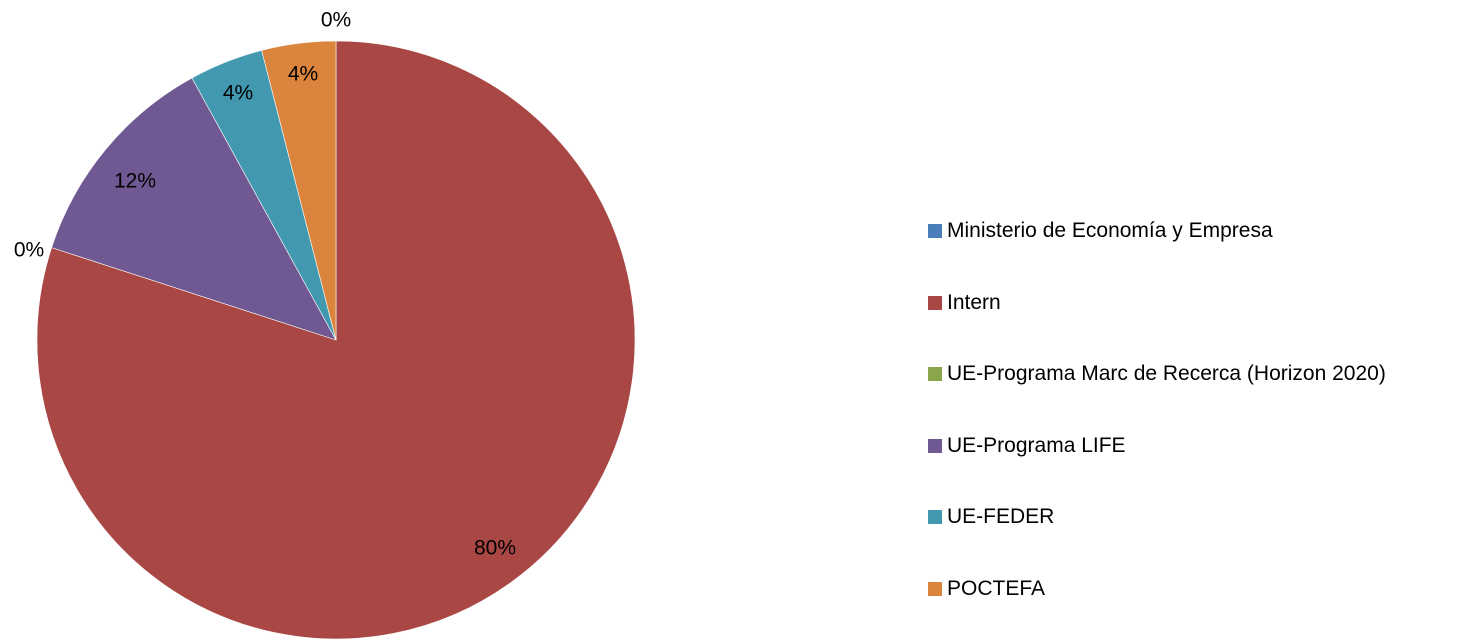 This screenshot has height=642, width=1464. What do you see at coordinates (238, 93) in the screenshot?
I see `data-label-4: 4%` at bounding box center [238, 93].